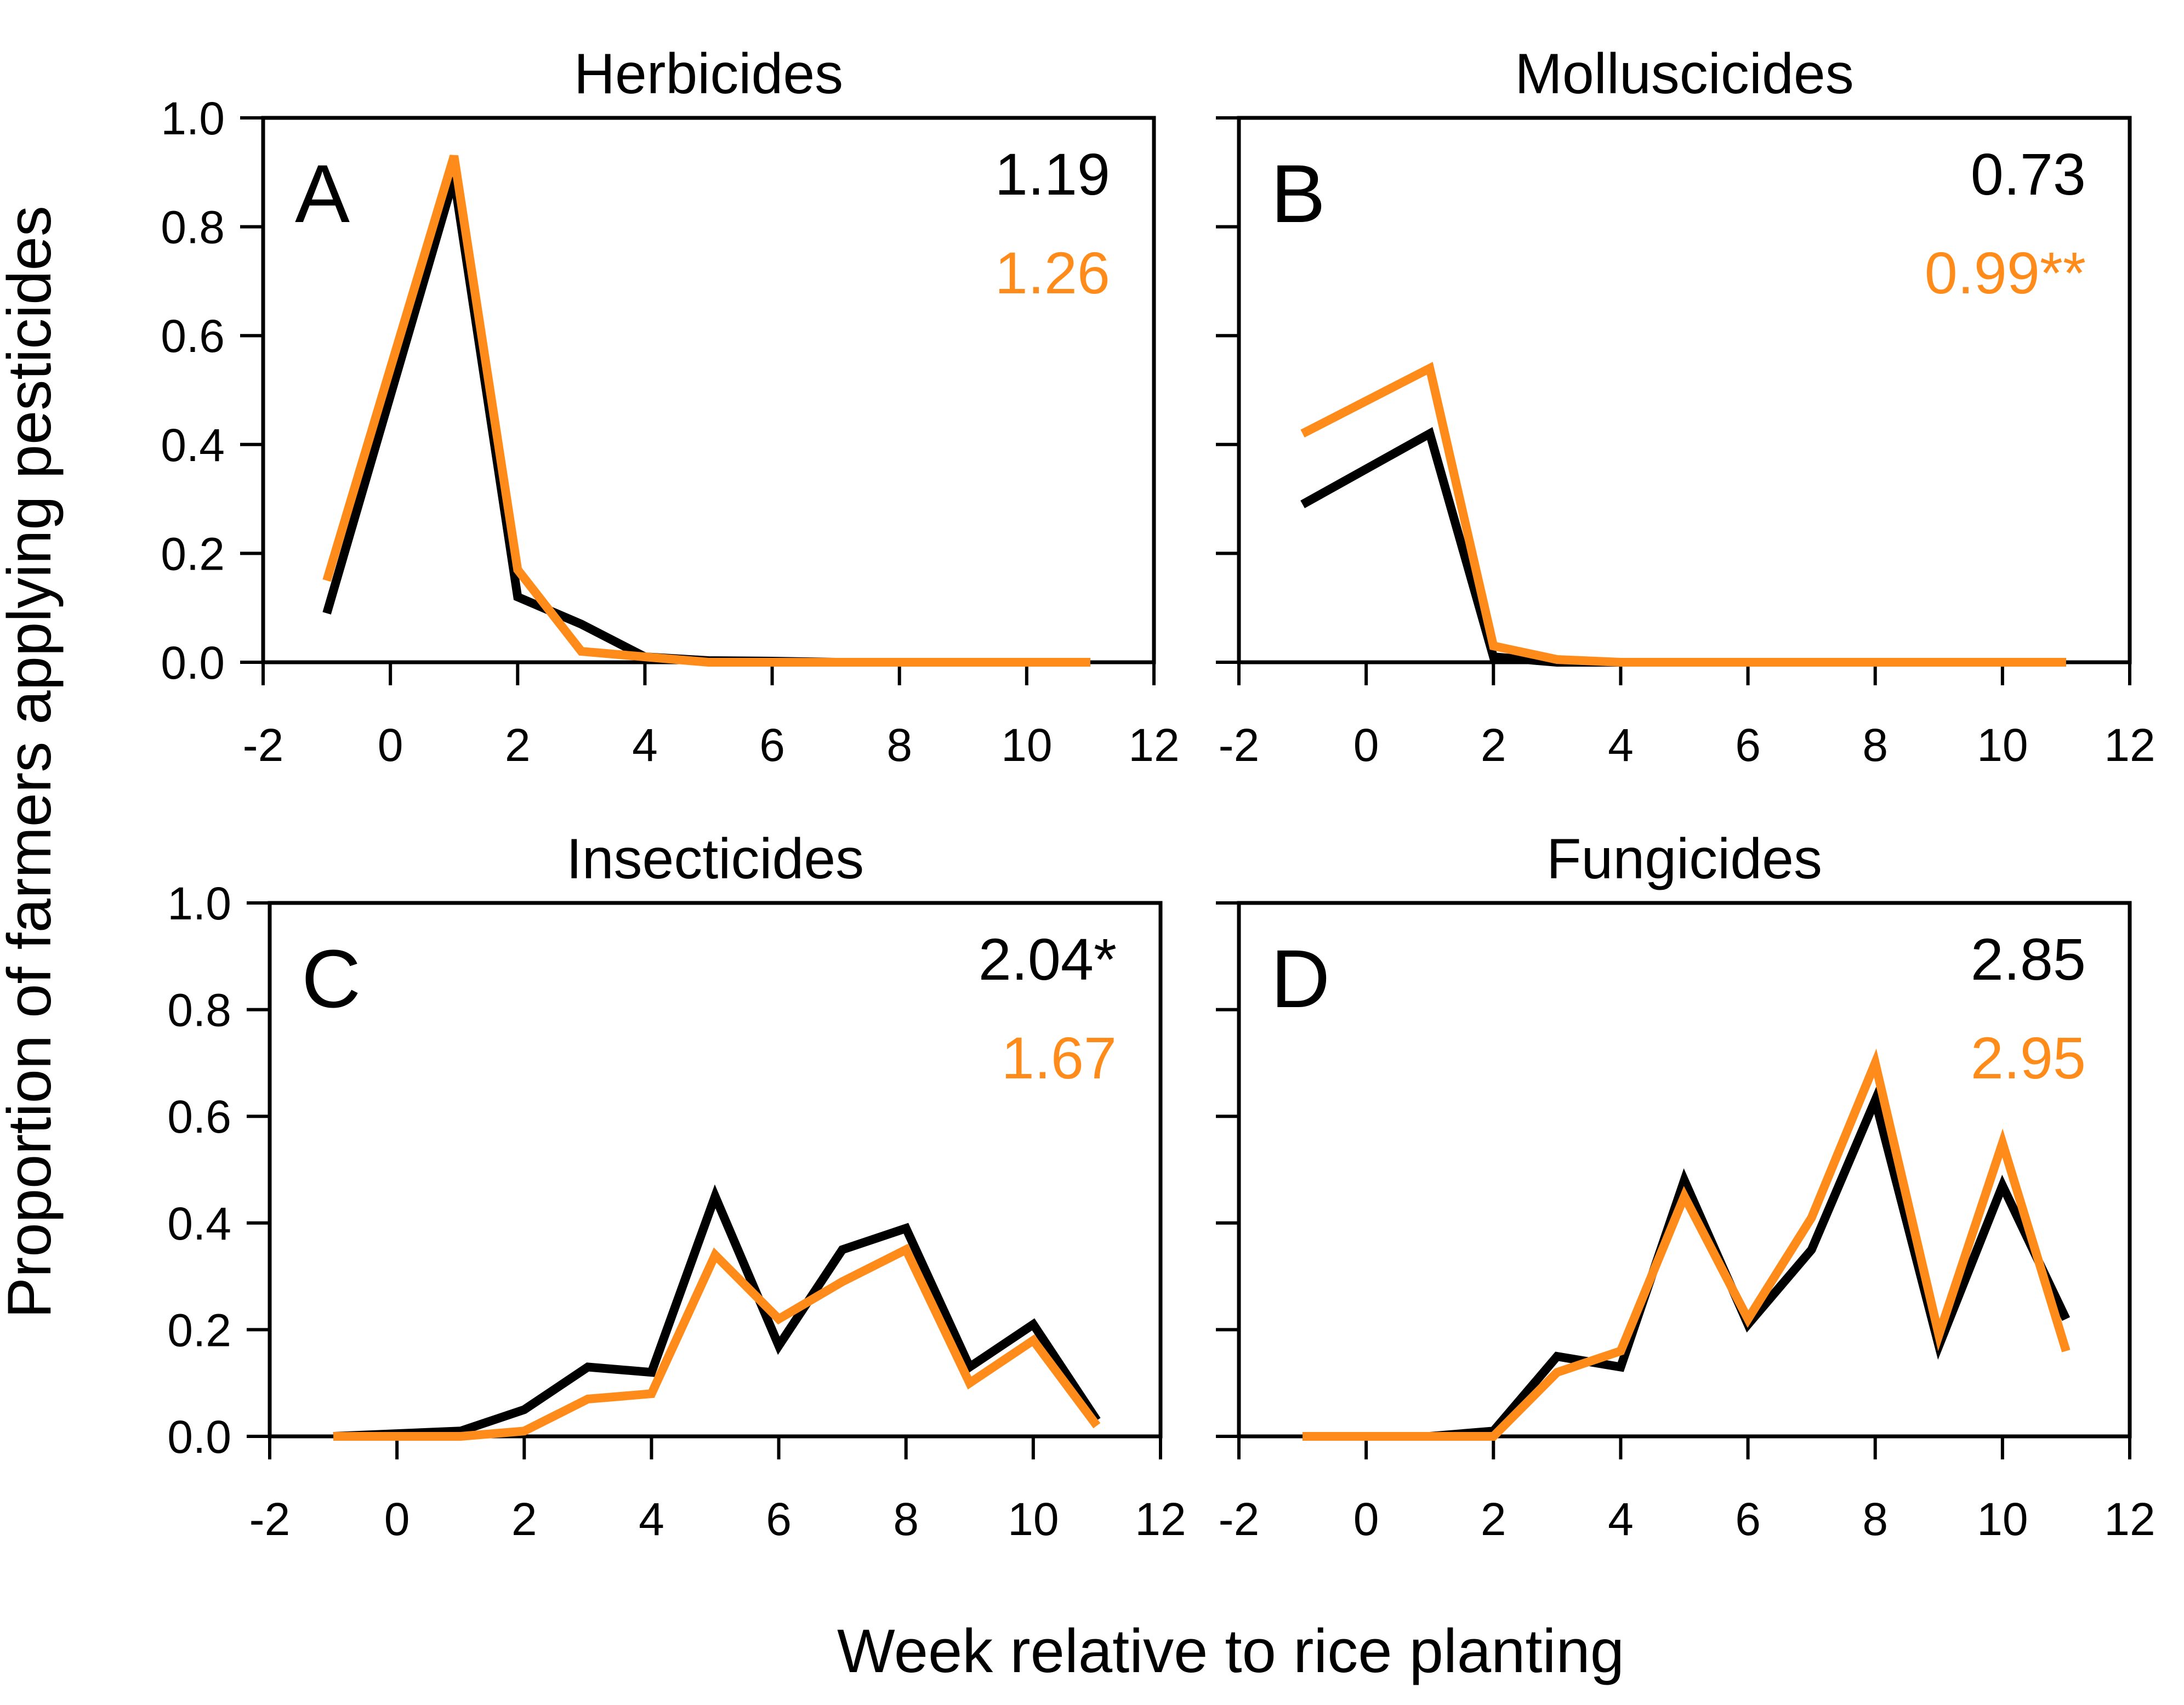 The image size is (2184, 1705). Describe the element at coordinates (2029, 1058) in the screenshot. I see `panel-d-stat-orange: 2.95` at that location.